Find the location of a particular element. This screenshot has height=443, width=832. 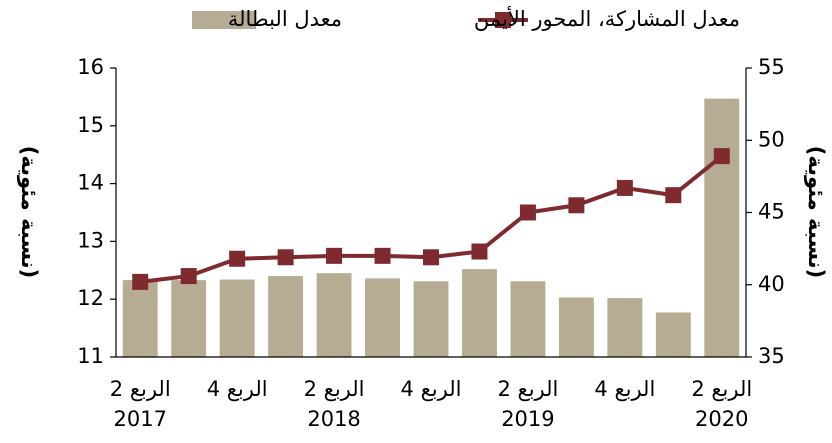

legend-swatch is located at coordinates (224, 20).